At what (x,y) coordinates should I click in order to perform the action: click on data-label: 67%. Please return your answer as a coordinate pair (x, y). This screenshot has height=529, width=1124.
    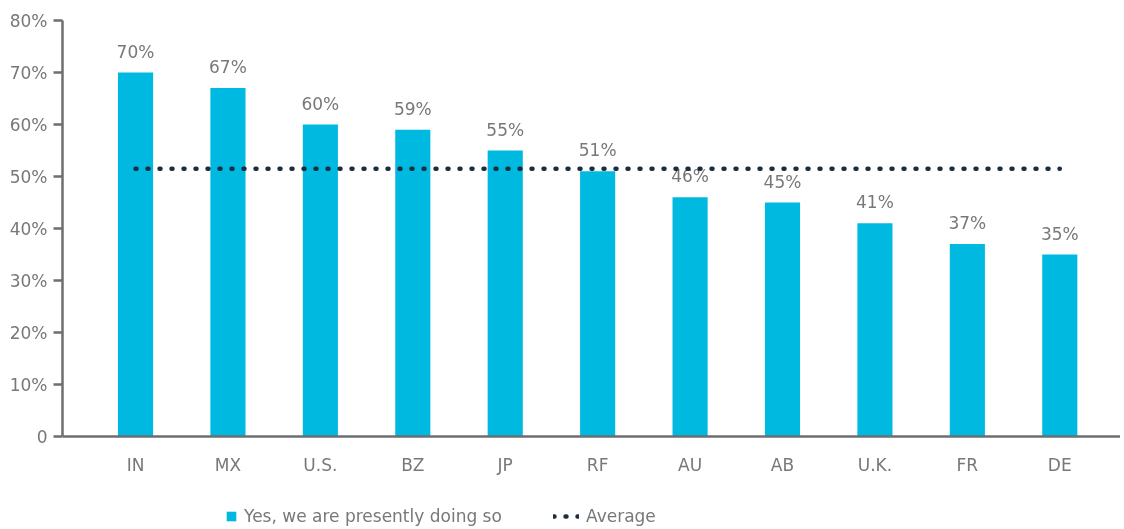
    Looking at the image, I should click on (228, 67).